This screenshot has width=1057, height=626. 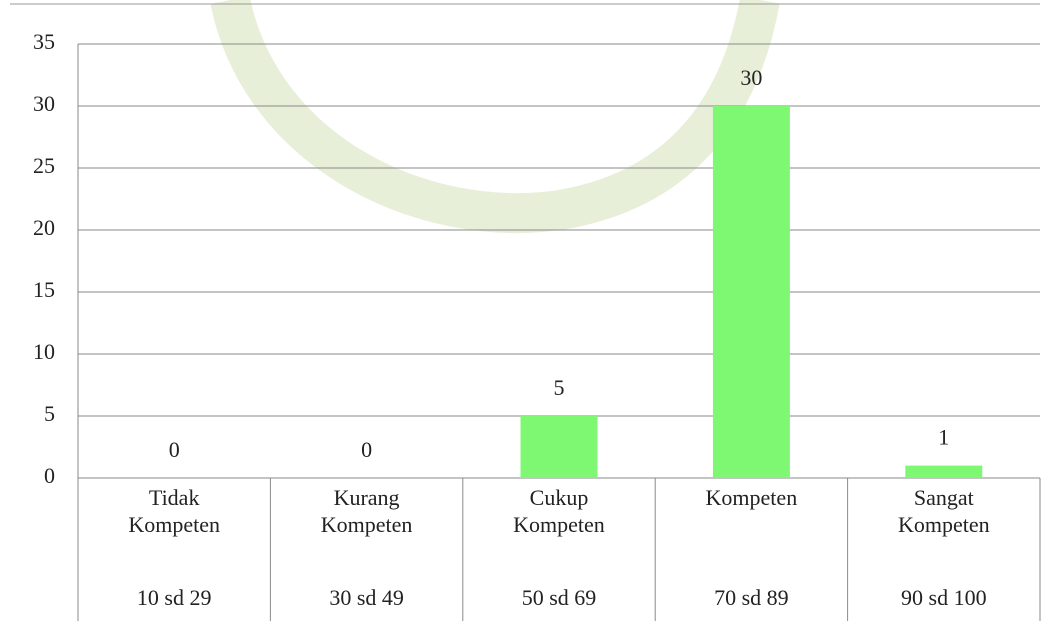 I want to click on y-tick-label: 5, so click(x=49, y=413).